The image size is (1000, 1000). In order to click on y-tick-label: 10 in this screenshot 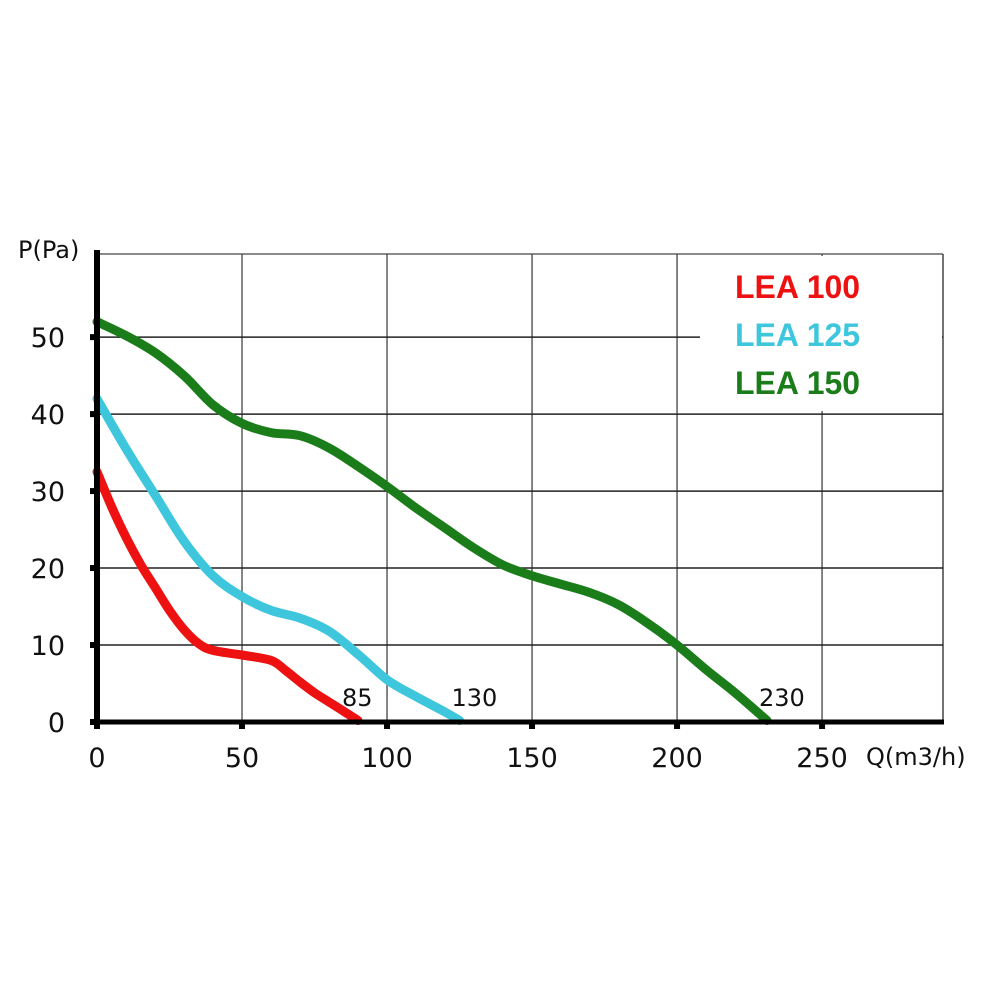, I will do `click(48, 646)`.